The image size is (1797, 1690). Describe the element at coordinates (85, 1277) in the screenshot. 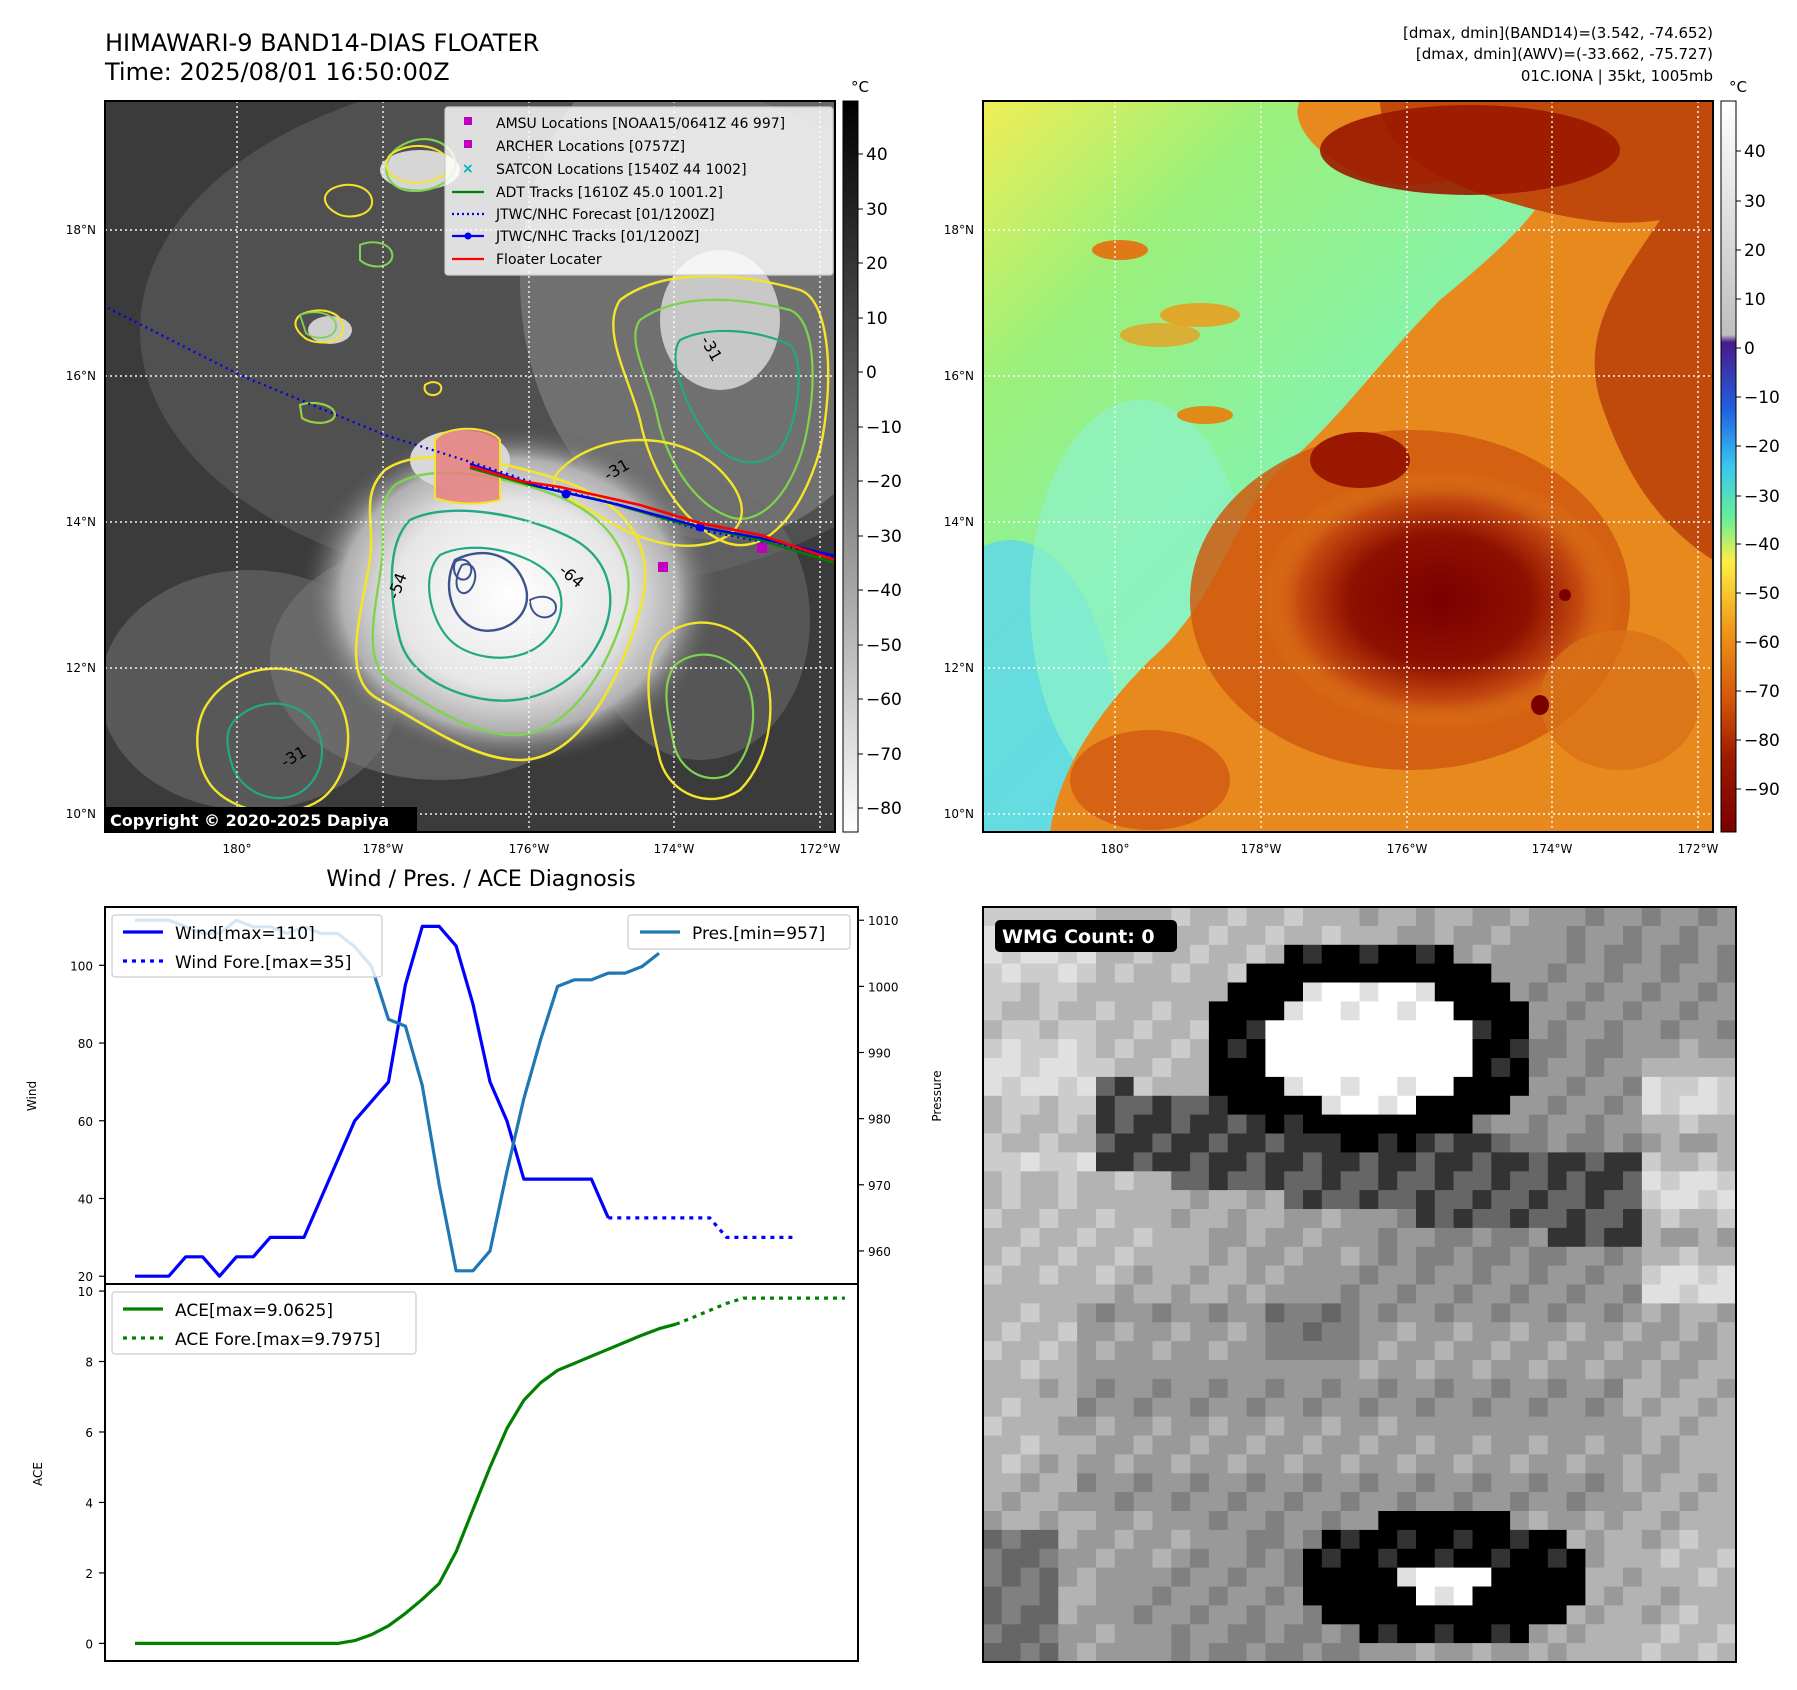

I see `wind-tick-label: 20` at that location.